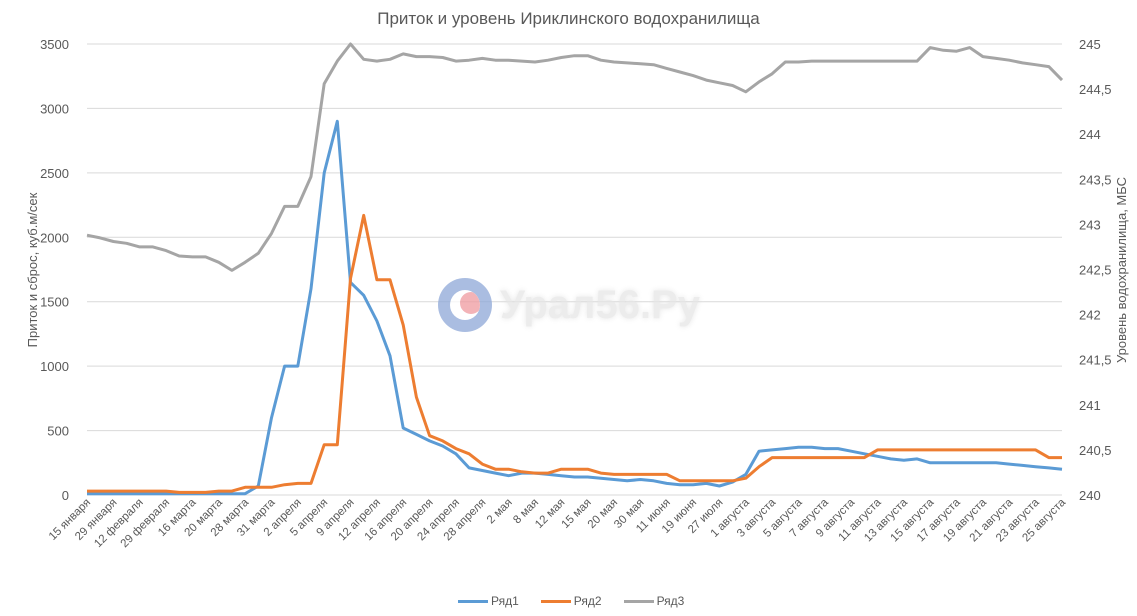 The width and height of the screenshot is (1137, 616). What do you see at coordinates (1090, 495) in the screenshot?
I see `svg-text: 240` at bounding box center [1090, 495].